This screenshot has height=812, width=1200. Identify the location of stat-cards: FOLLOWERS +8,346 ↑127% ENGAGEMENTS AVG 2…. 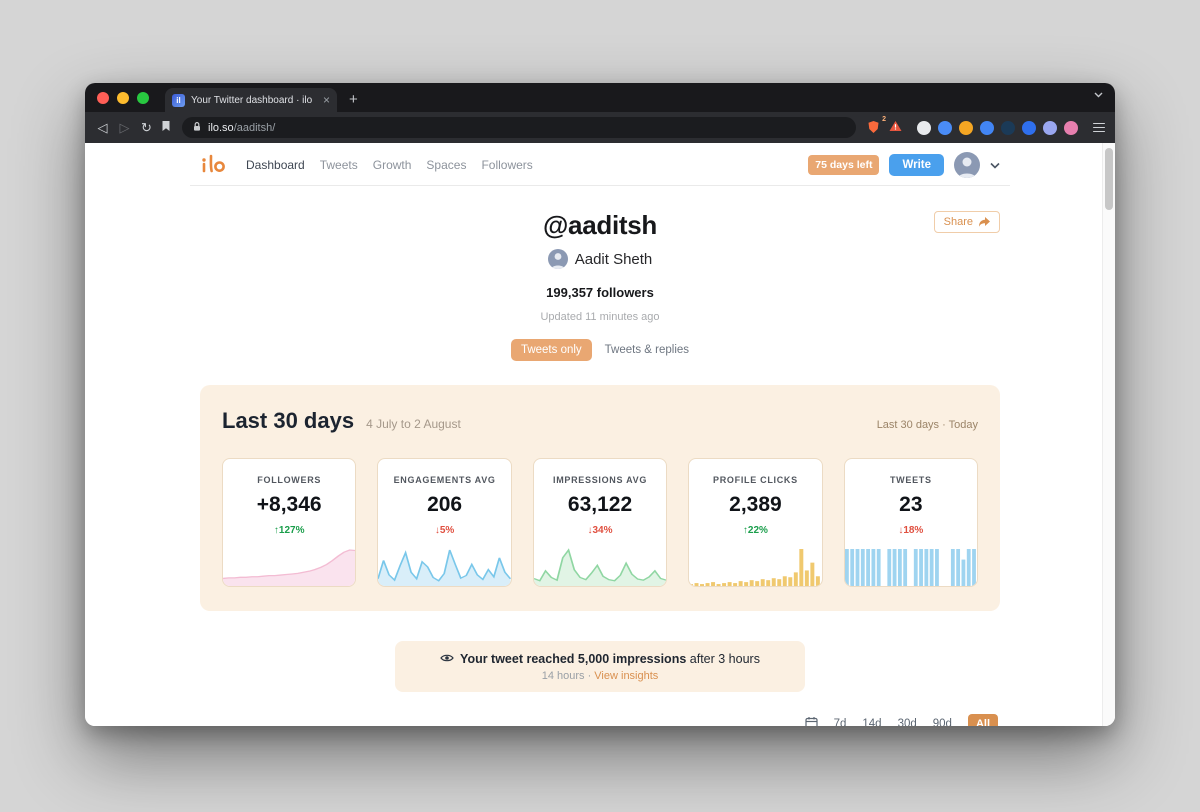
(600, 522).